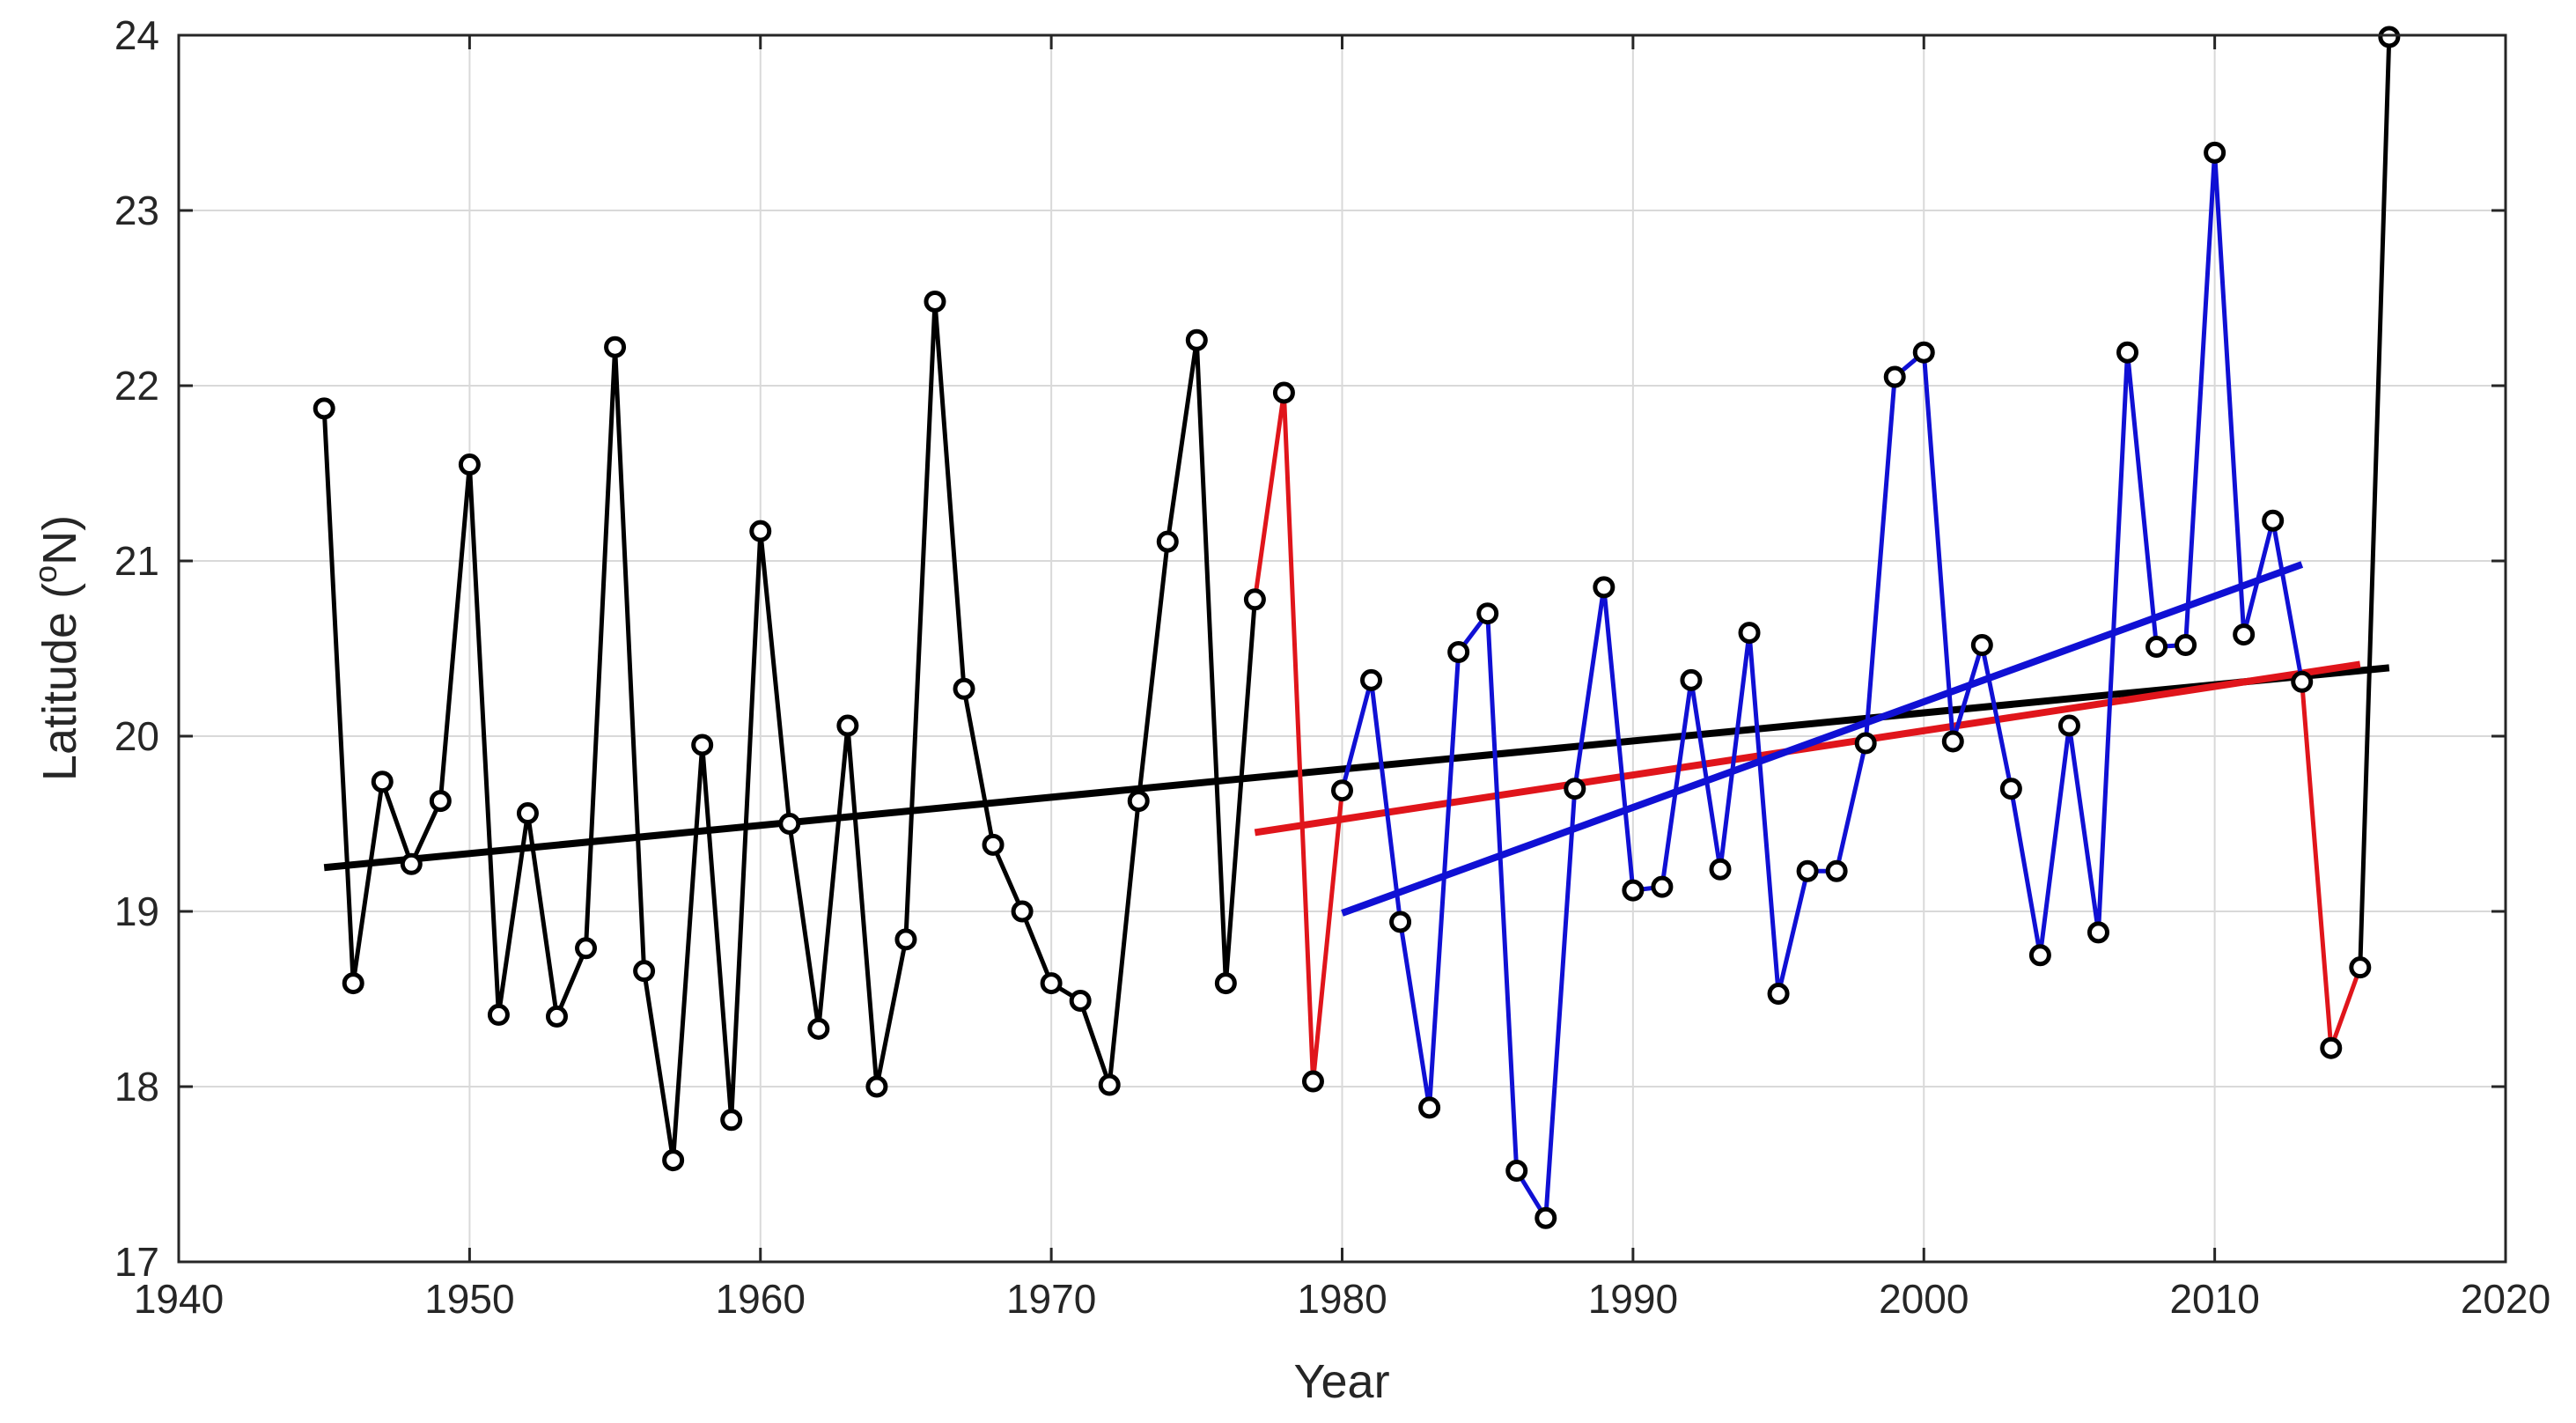 The width and height of the screenshot is (2576, 1423). I want to click on red-trend, so click(1808, 748).